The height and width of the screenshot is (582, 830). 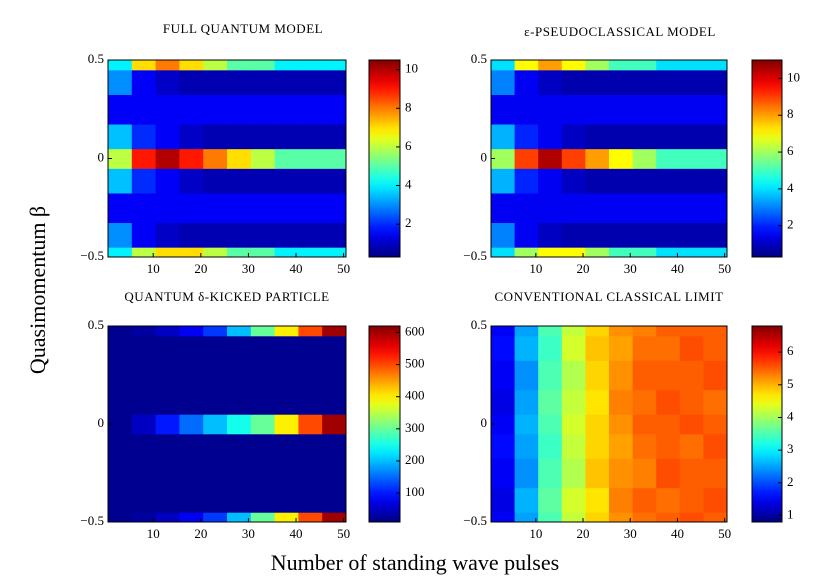 I want to click on x-tick-label: 40, so click(x=677, y=268).